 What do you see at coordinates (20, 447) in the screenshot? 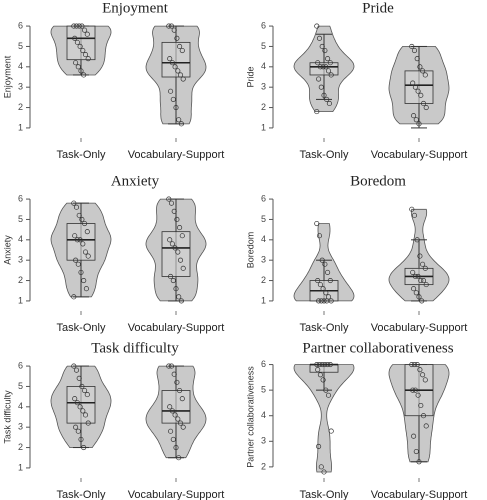
I see `y-tick-label: 2` at bounding box center [20, 447].